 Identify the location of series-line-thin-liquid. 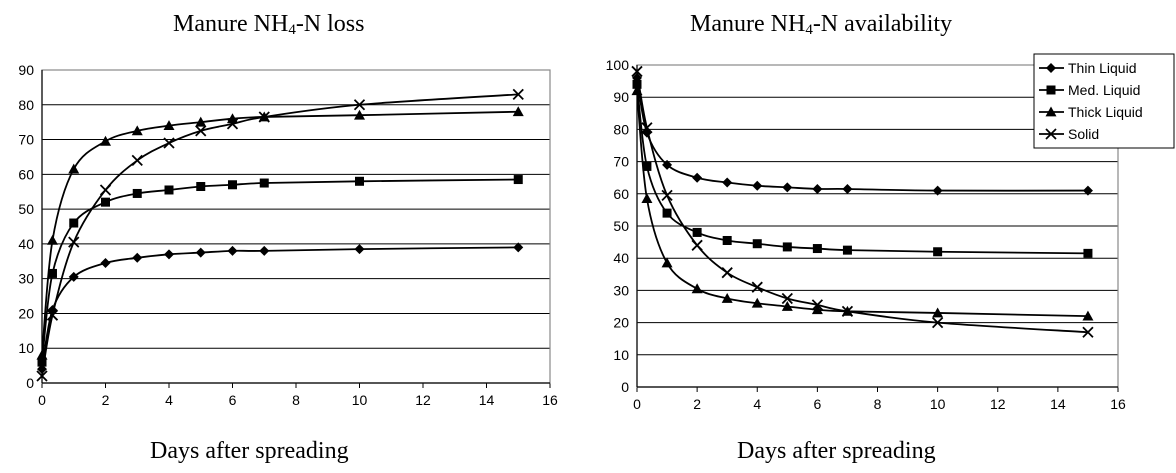
(280, 308).